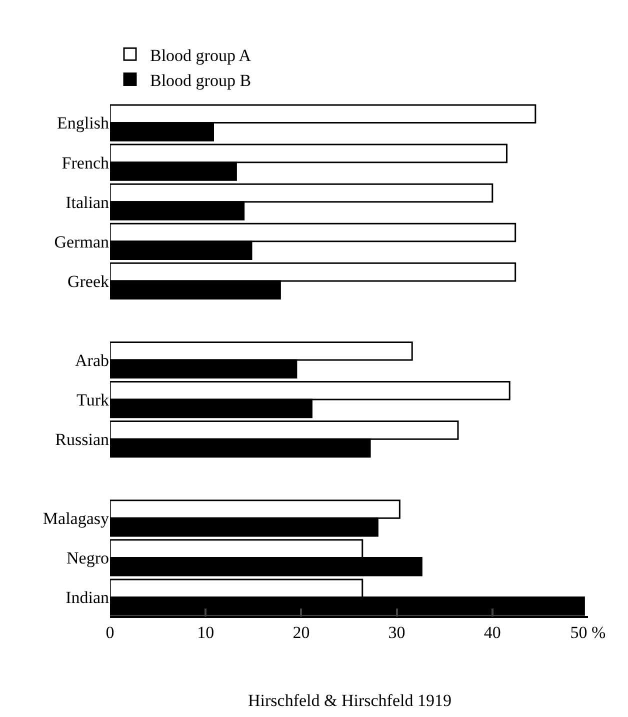 This screenshot has width=628, height=717. I want to click on y-tick-label: English, so click(83, 123).